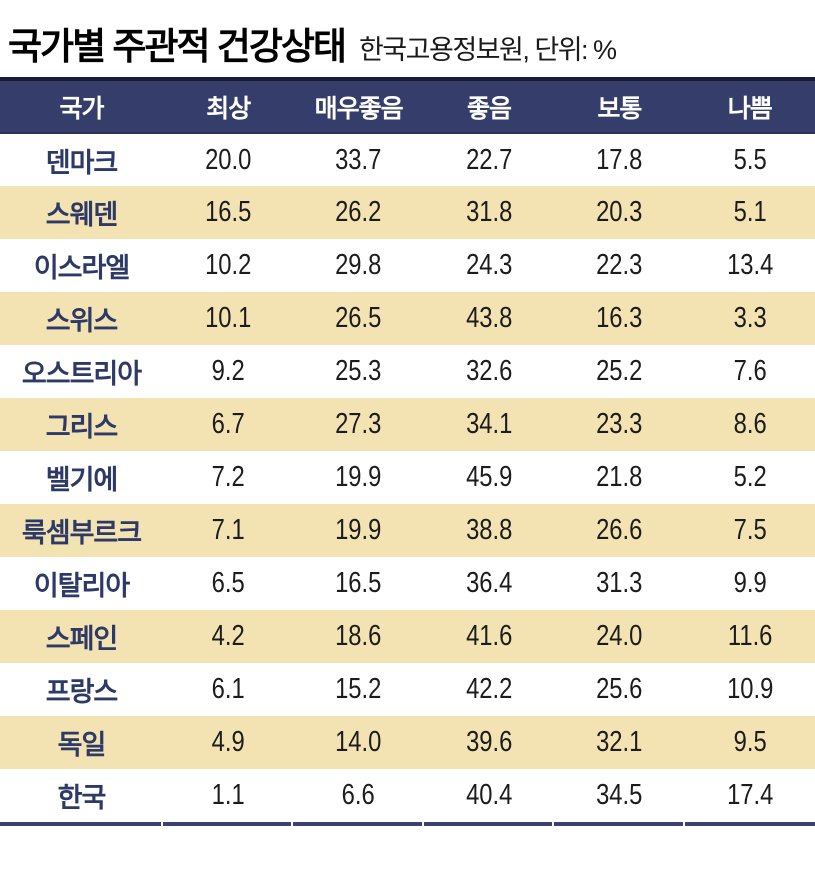  Describe the element at coordinates (359, 108) in the screenshot. I see `column-header-verygood: 매우좋음` at that location.